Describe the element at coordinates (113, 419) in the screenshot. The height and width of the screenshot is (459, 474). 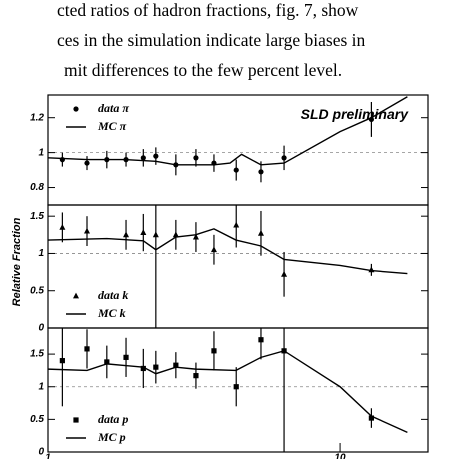
I see `legend-label: data p` at that location.